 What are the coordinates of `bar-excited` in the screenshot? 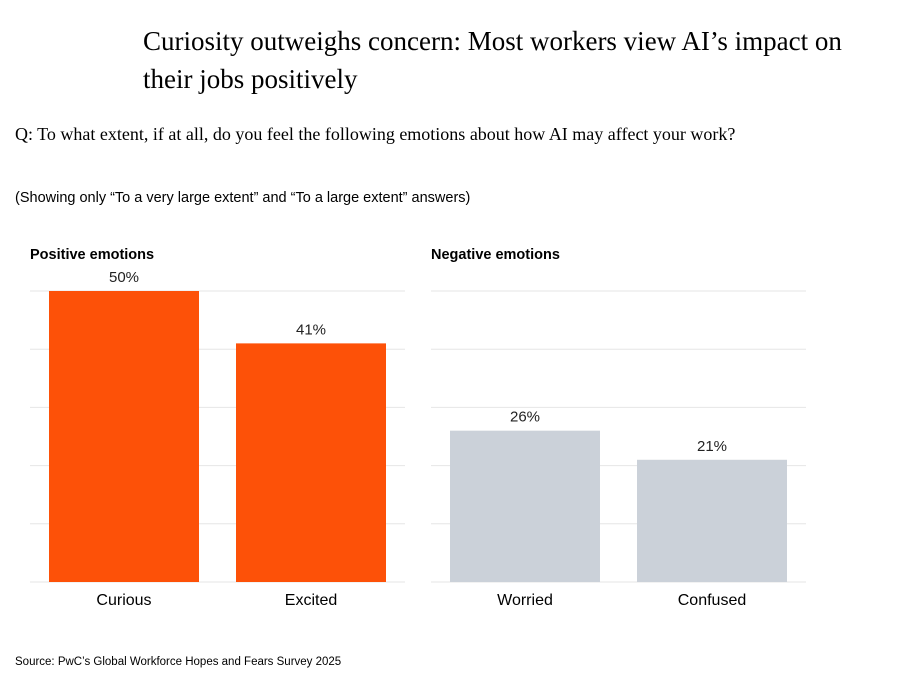 It's located at (311, 462).